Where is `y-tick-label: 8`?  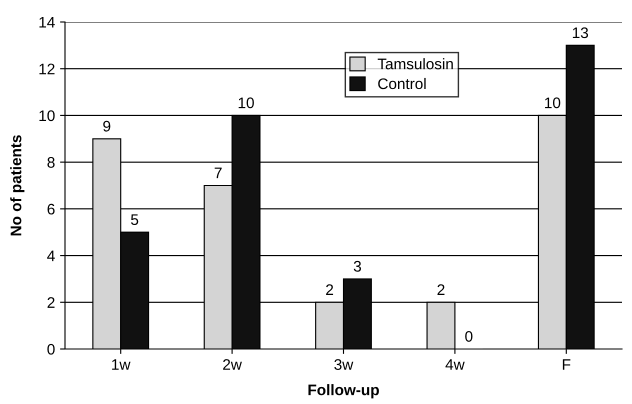 y-tick-label: 8 is located at coordinates (51, 162).